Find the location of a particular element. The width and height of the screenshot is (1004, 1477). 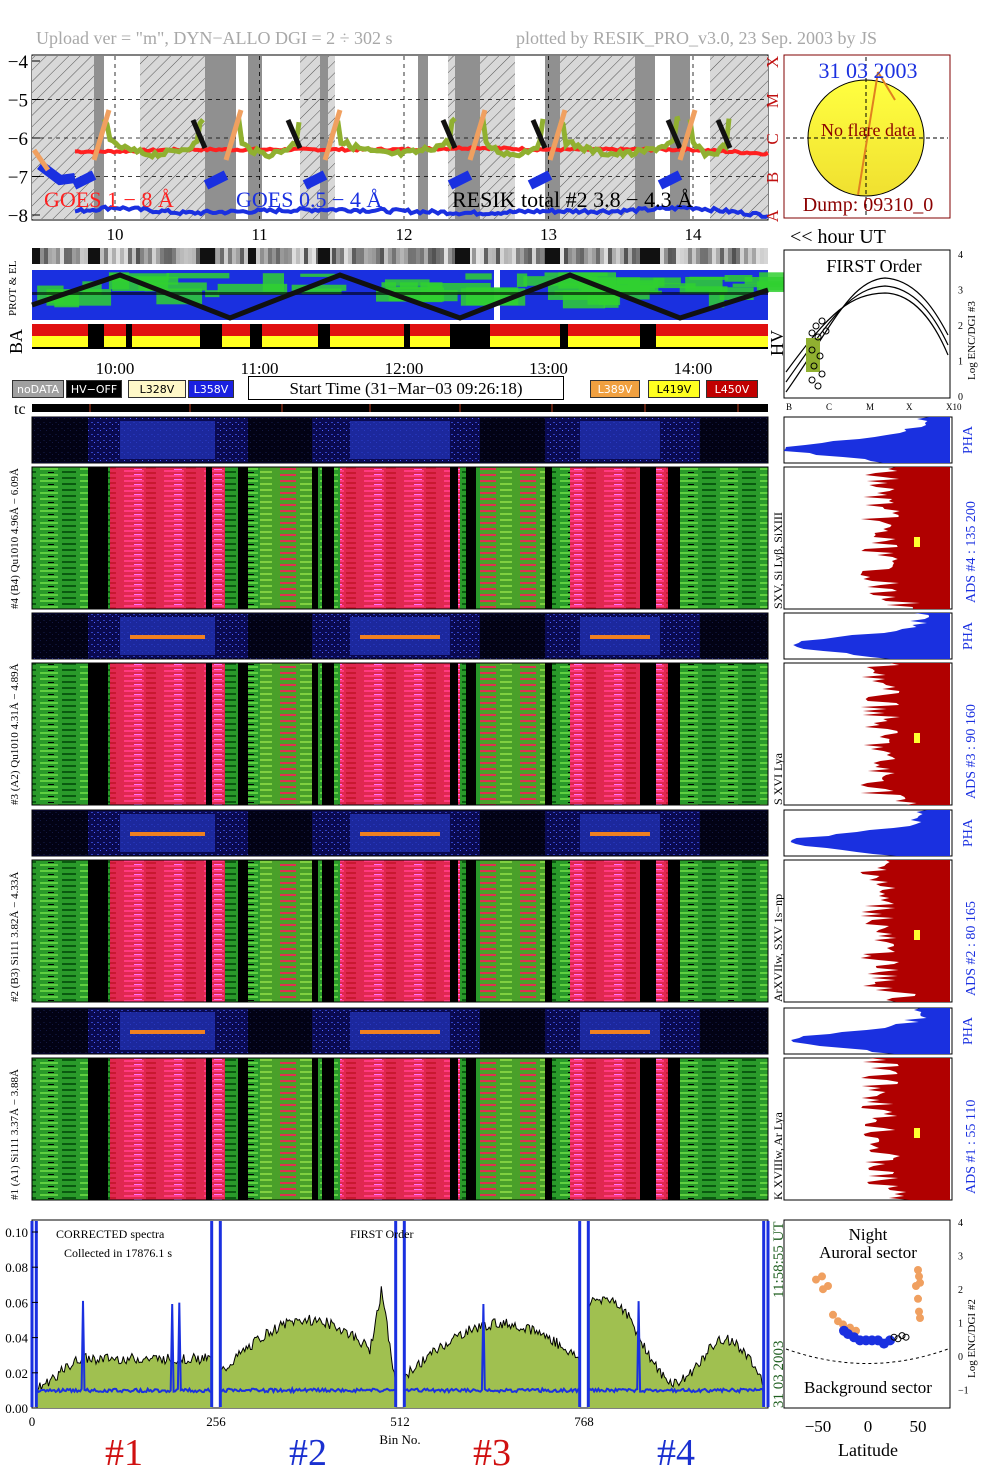

first-order-panel: FIRST Order 4 3 2 1 0 B C M X X10 Log ENC/DGI #3 is located at coordinates (880, 330).